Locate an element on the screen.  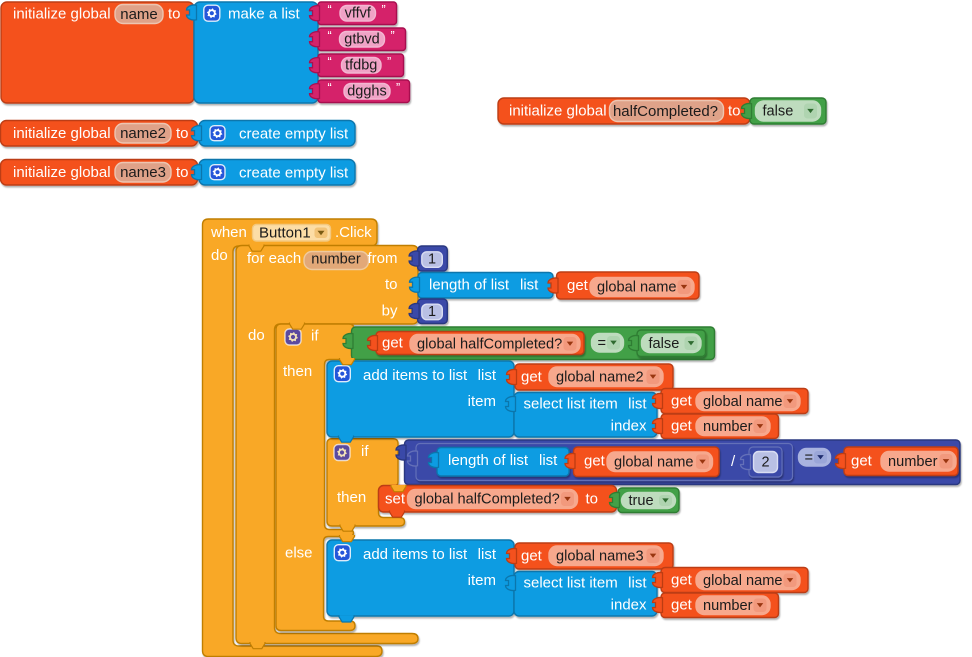
svg-text: name2 is located at coordinates (143, 133).